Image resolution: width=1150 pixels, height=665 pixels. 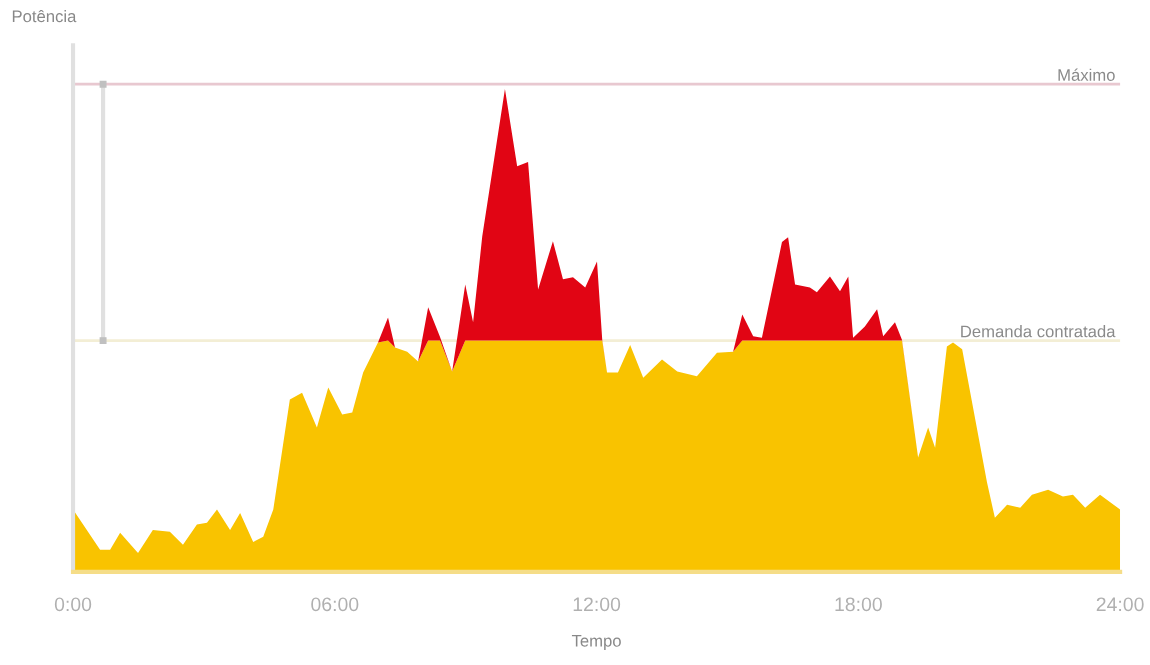 I want to click on x-tick-label: 24:00, so click(x=1120, y=604).